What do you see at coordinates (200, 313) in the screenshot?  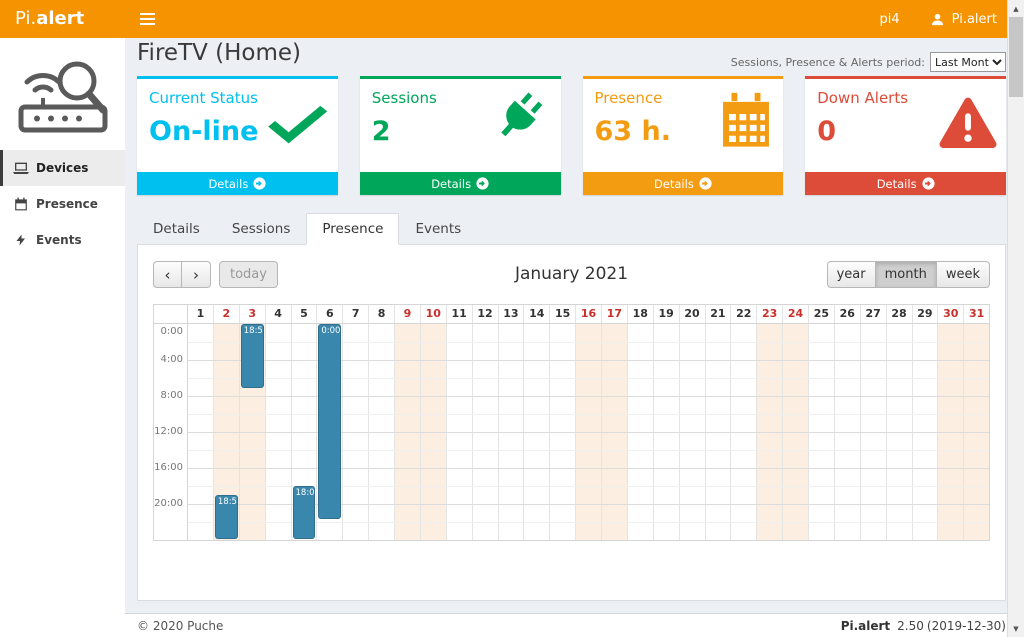 I see `calendar-day-header: 1` at bounding box center [200, 313].